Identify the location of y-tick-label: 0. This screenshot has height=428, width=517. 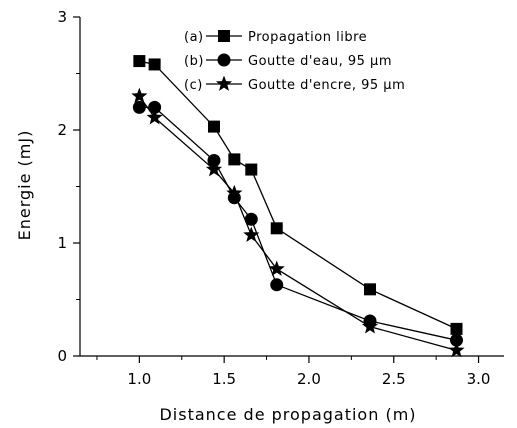
(62, 356).